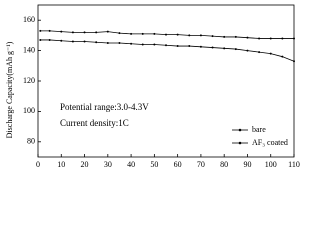 This screenshot has height=240, width=320. Describe the element at coordinates (85, 164) in the screenshot. I see `x-tick-label: 20` at that location.